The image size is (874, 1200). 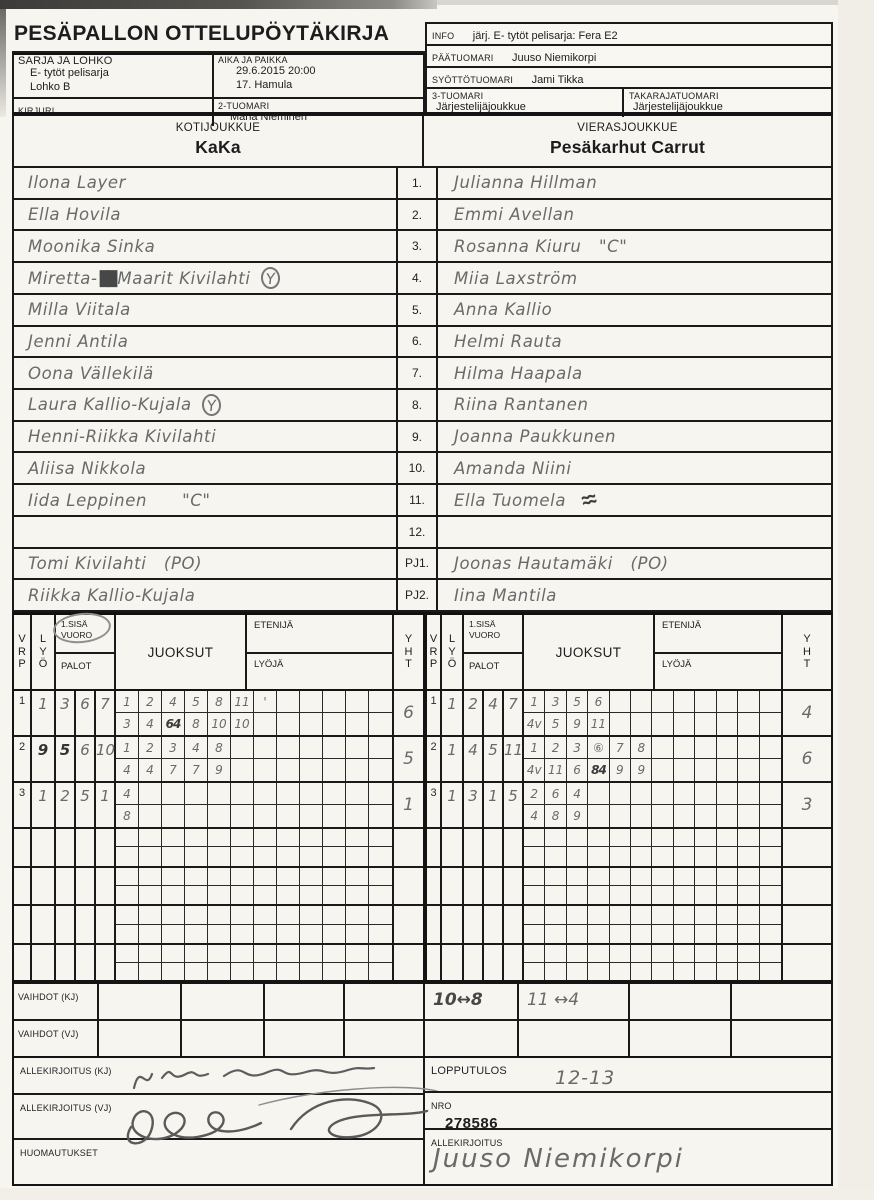 What do you see at coordinates (472, 1001) in the screenshot?
I see `vaihdot-cell: 10↔8` at bounding box center [472, 1001].